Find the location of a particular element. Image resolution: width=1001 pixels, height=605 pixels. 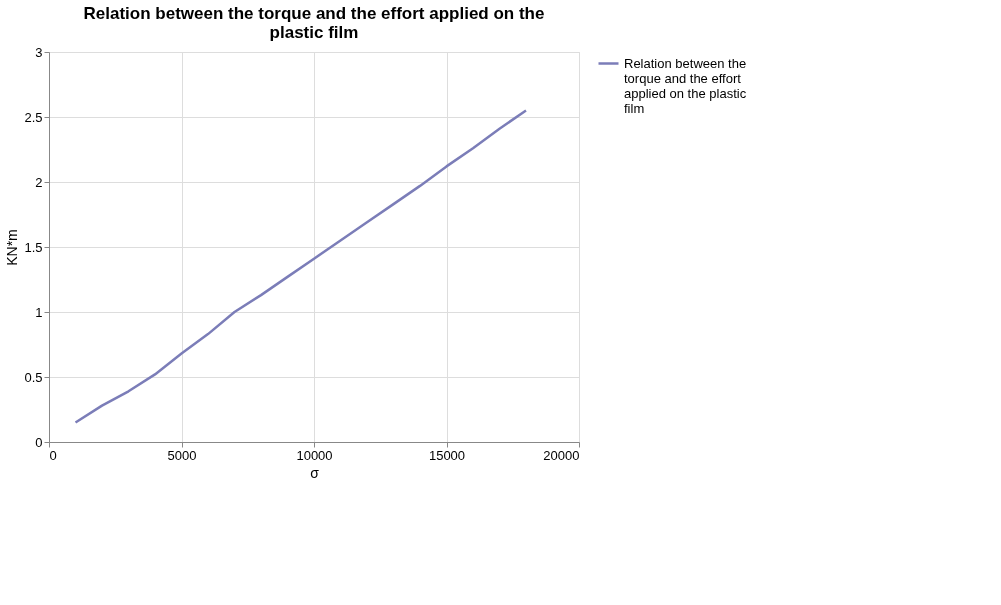

y-tick-label: 1.5 is located at coordinates (33, 247).